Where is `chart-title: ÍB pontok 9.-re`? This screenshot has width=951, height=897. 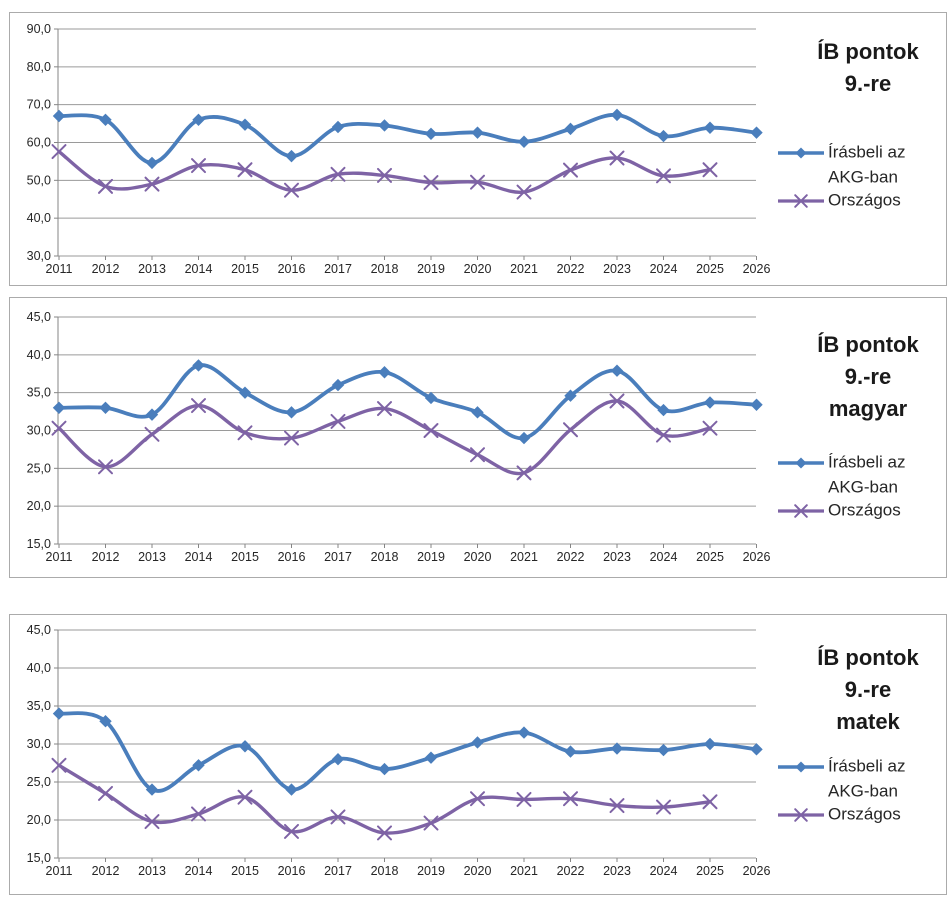 chart-title: ÍB pontok 9.-re is located at coordinates (868, 67).